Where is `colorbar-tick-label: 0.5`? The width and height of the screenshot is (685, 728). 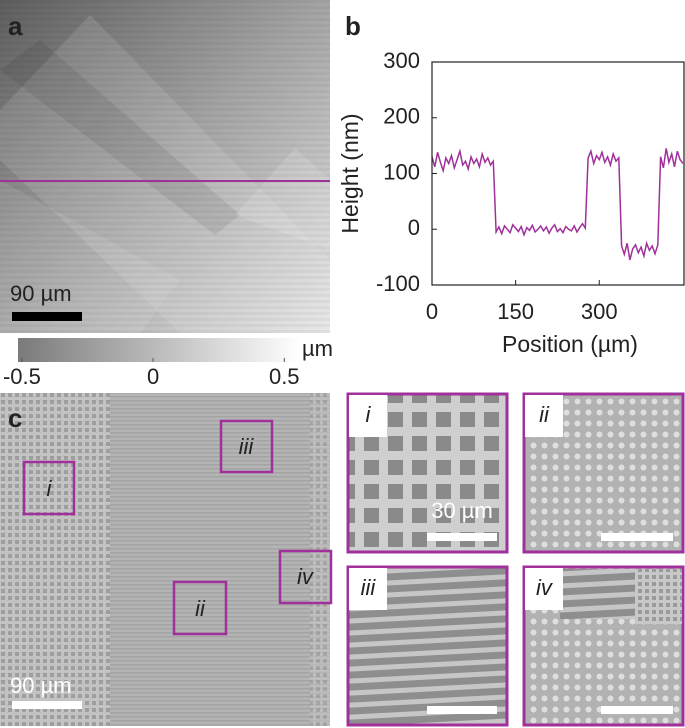
colorbar-tick-label: 0.5 is located at coordinates (284, 376).